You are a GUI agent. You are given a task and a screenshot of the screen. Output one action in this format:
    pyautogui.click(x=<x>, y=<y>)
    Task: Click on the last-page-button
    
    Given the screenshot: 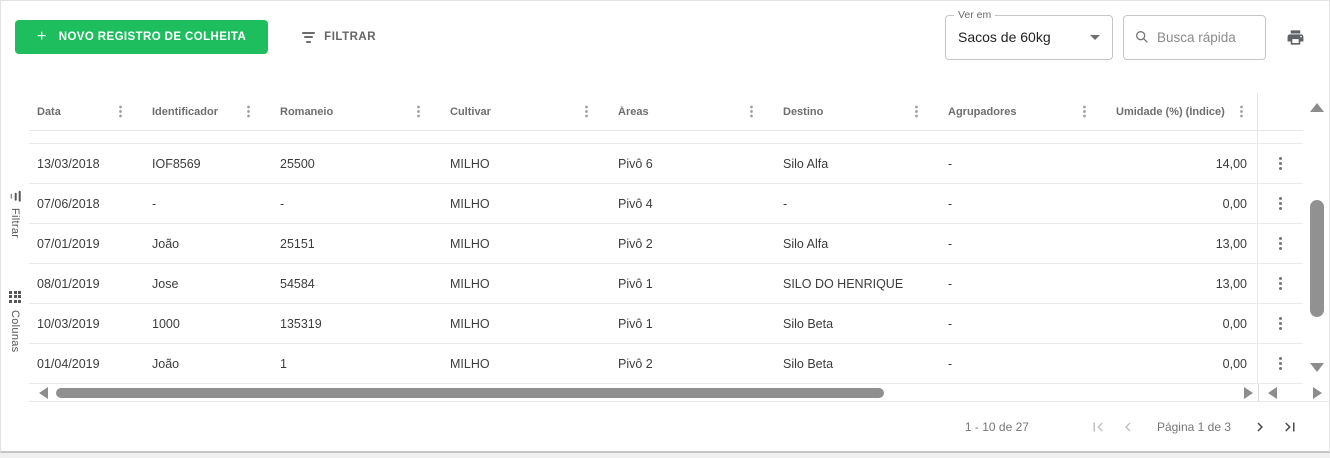 What is the action you would take?
    pyautogui.click(x=1290, y=427)
    